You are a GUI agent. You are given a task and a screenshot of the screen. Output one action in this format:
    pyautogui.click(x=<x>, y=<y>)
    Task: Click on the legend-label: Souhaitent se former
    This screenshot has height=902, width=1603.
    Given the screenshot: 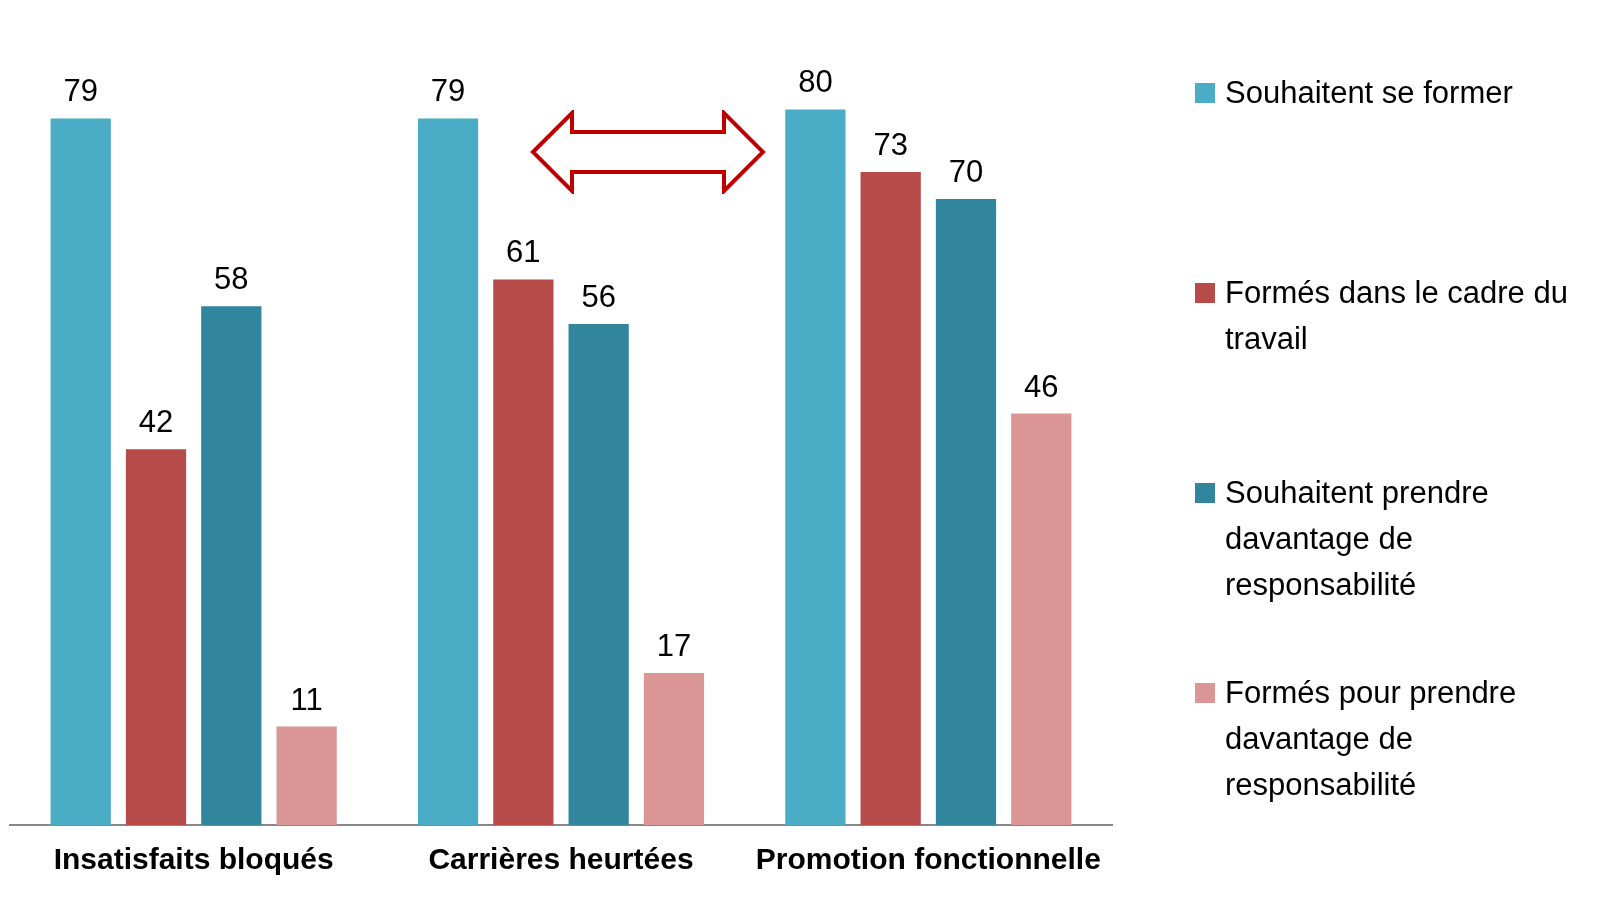 What is the action you would take?
    pyautogui.click(x=1369, y=93)
    